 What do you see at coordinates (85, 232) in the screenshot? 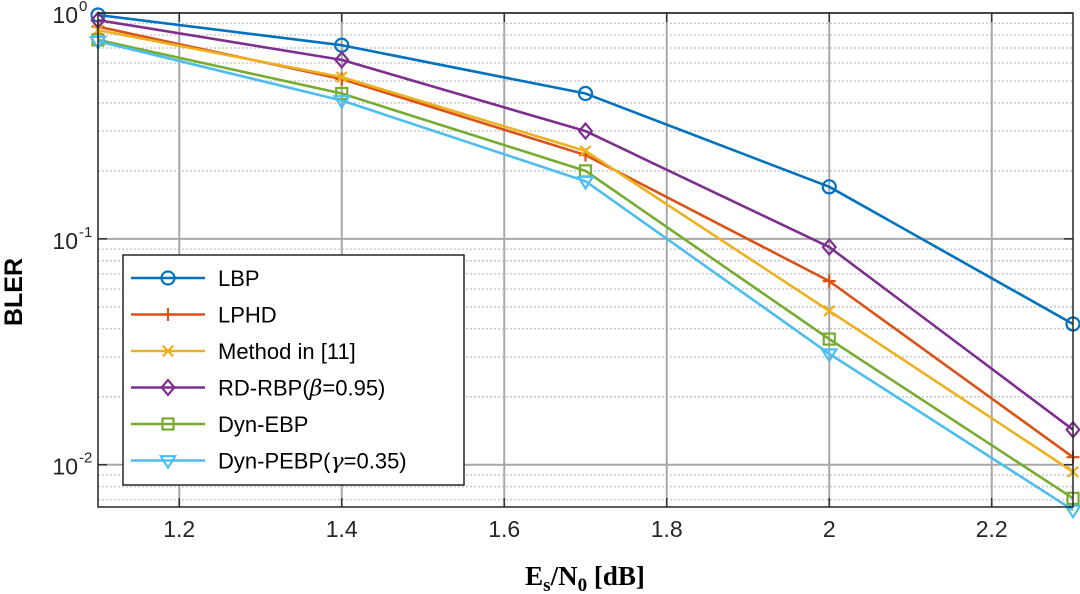
I see `y-tick-exponent: -1` at bounding box center [85, 232].